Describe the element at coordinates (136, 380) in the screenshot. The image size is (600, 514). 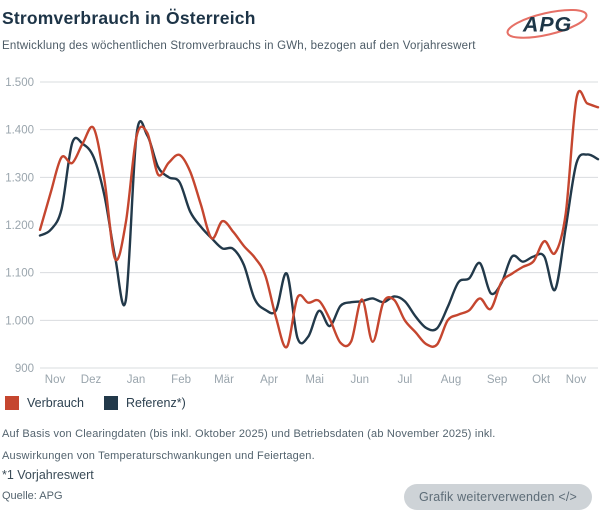
I see `x-tick-label-jan: Jan` at that location.